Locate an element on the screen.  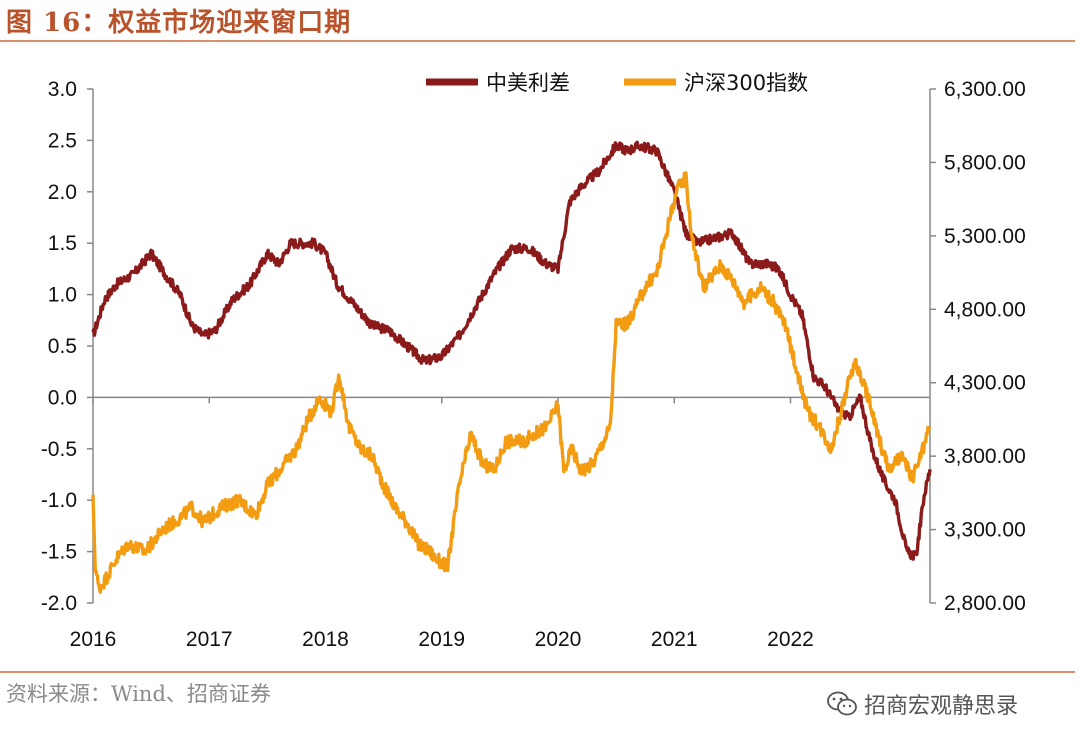
right-tick-label: 5,300.00 is located at coordinates (985, 236).